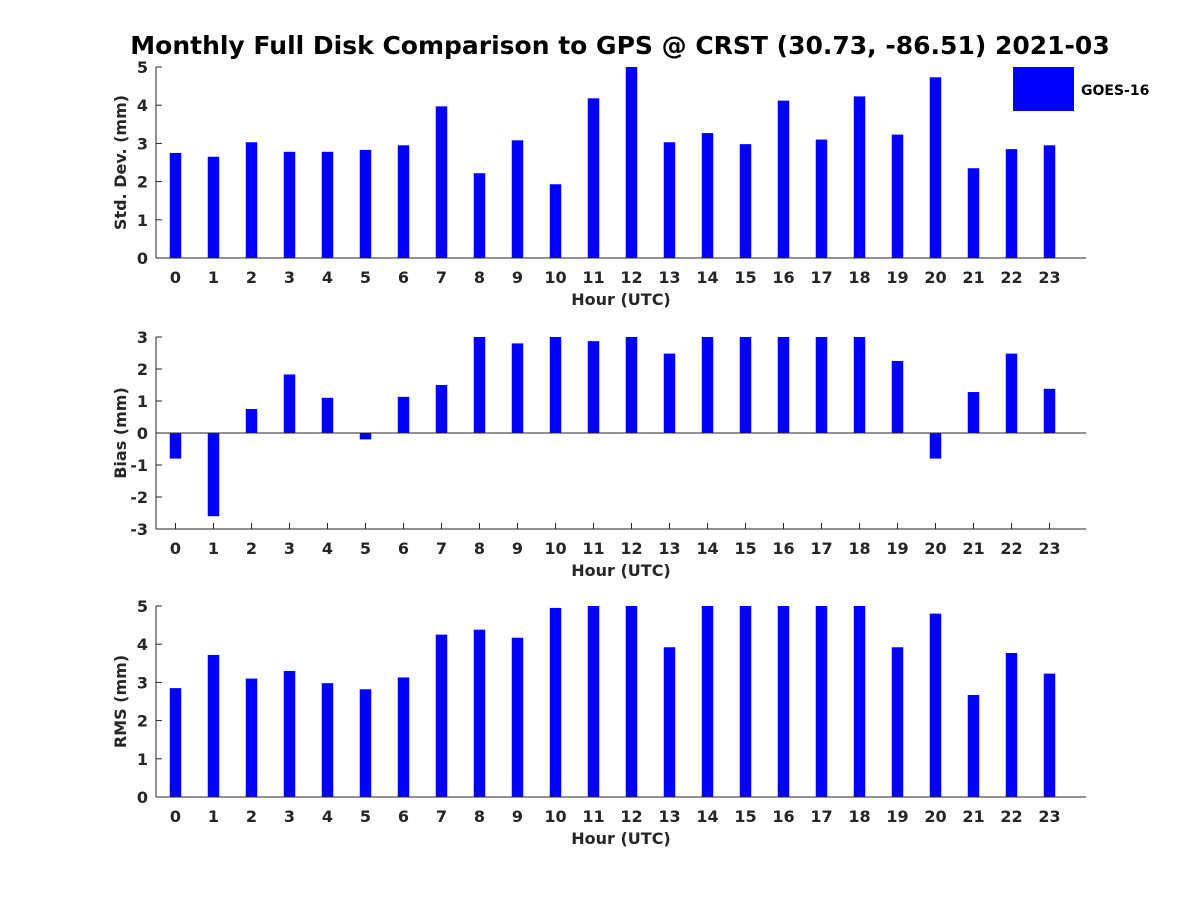 This screenshot has width=1200, height=905. I want to click on std-dev-y-tick-label: 4, so click(142, 105).